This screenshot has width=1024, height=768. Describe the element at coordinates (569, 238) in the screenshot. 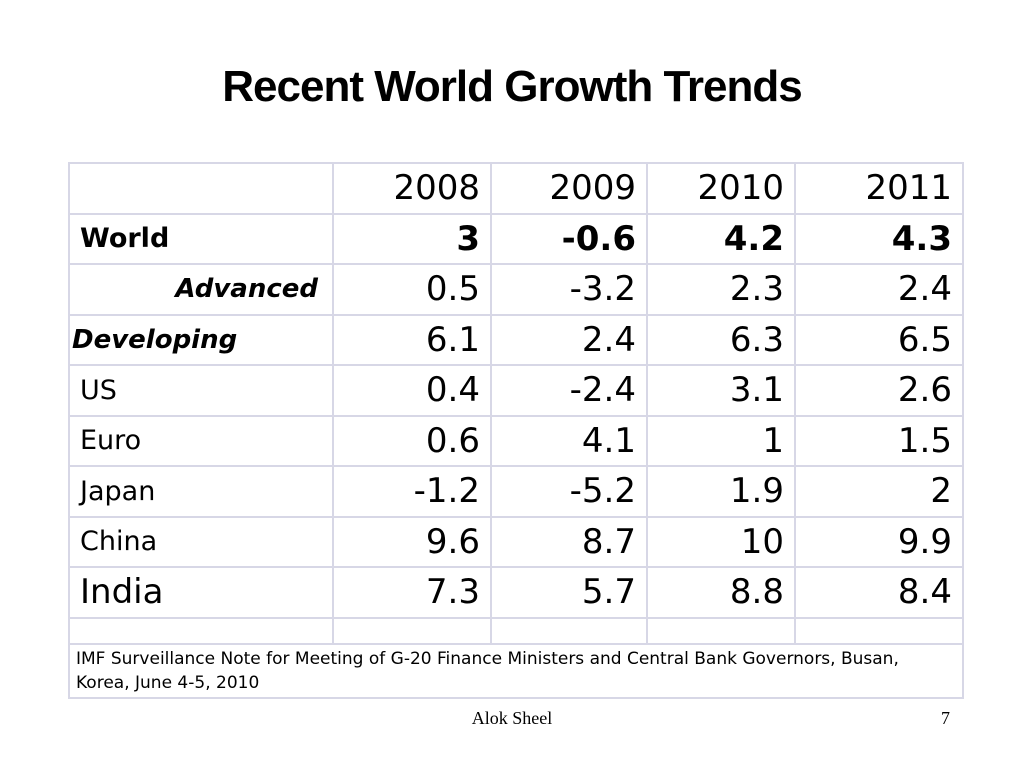

I see `cell-world-2009: -0.6` at that location.